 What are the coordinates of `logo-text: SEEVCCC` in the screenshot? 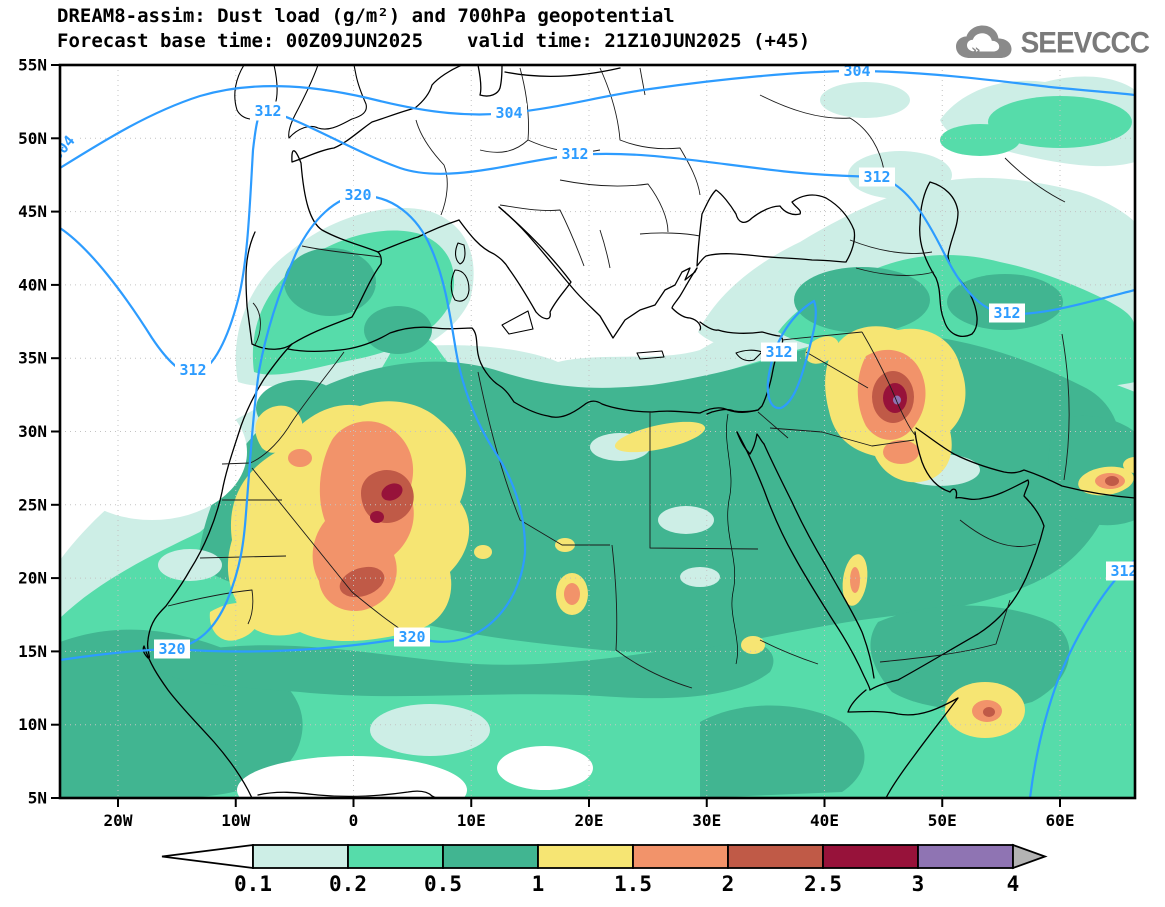 It's located at (1085, 42).